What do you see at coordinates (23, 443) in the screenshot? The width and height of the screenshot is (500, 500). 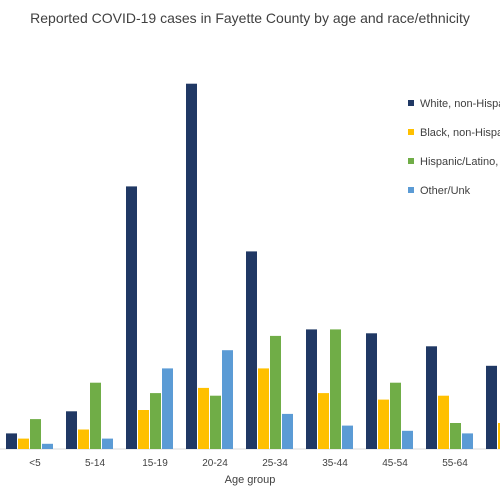 I see `bar-<5-1` at bounding box center [23, 443].